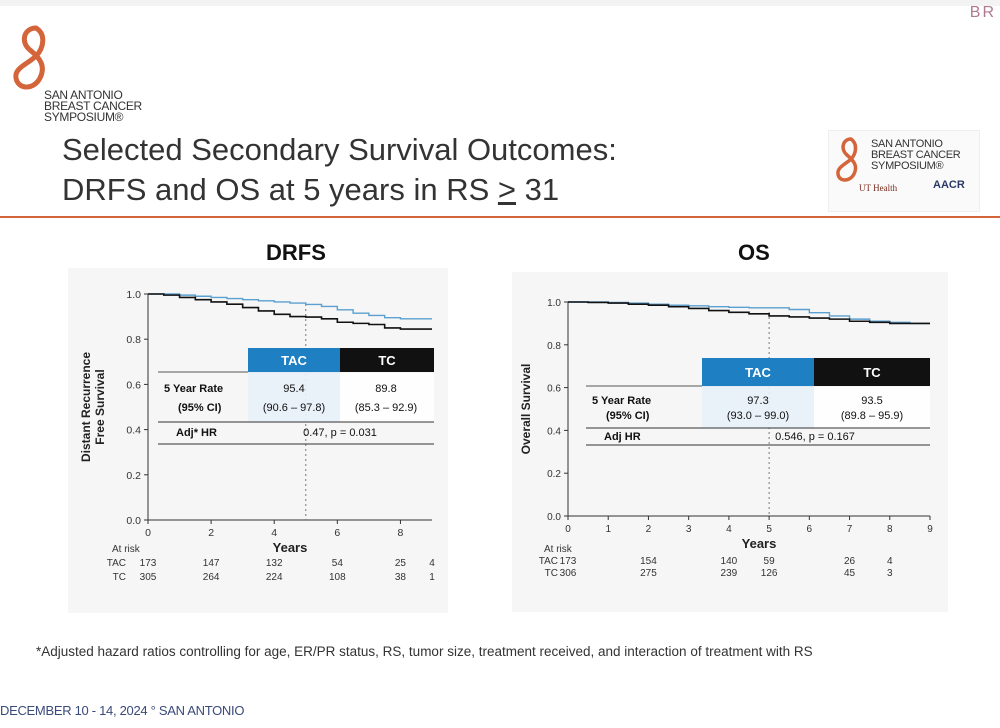 This screenshot has height=728, width=1000. I want to click on at-risk-value: 108, so click(337, 577).